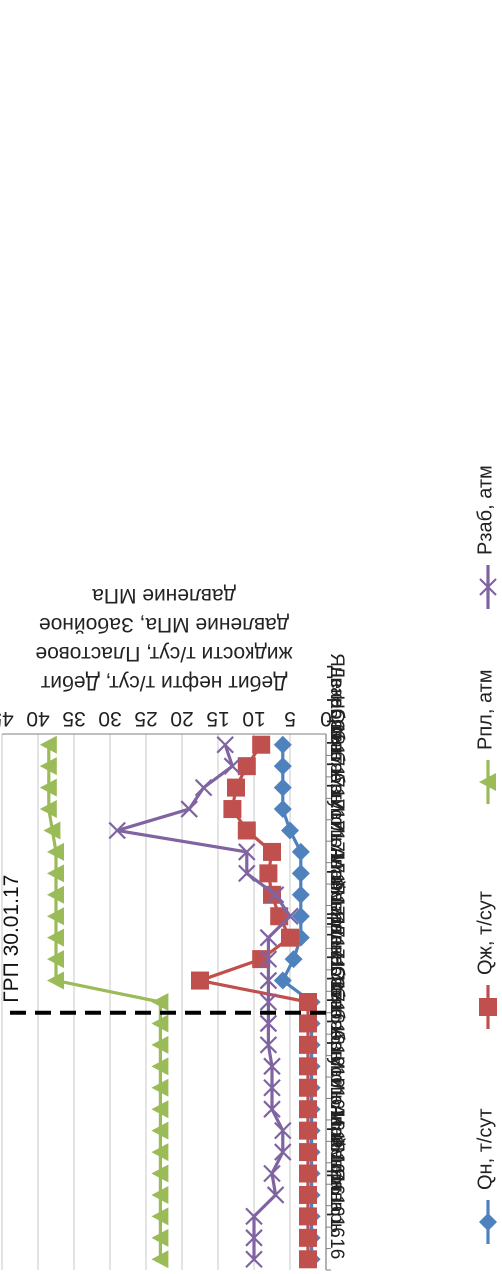 The height and width of the screenshot is (1274, 502). Describe the element at coordinates (336, 1182) in the screenshot. I see `x-tick-label: Март.16` at that location.